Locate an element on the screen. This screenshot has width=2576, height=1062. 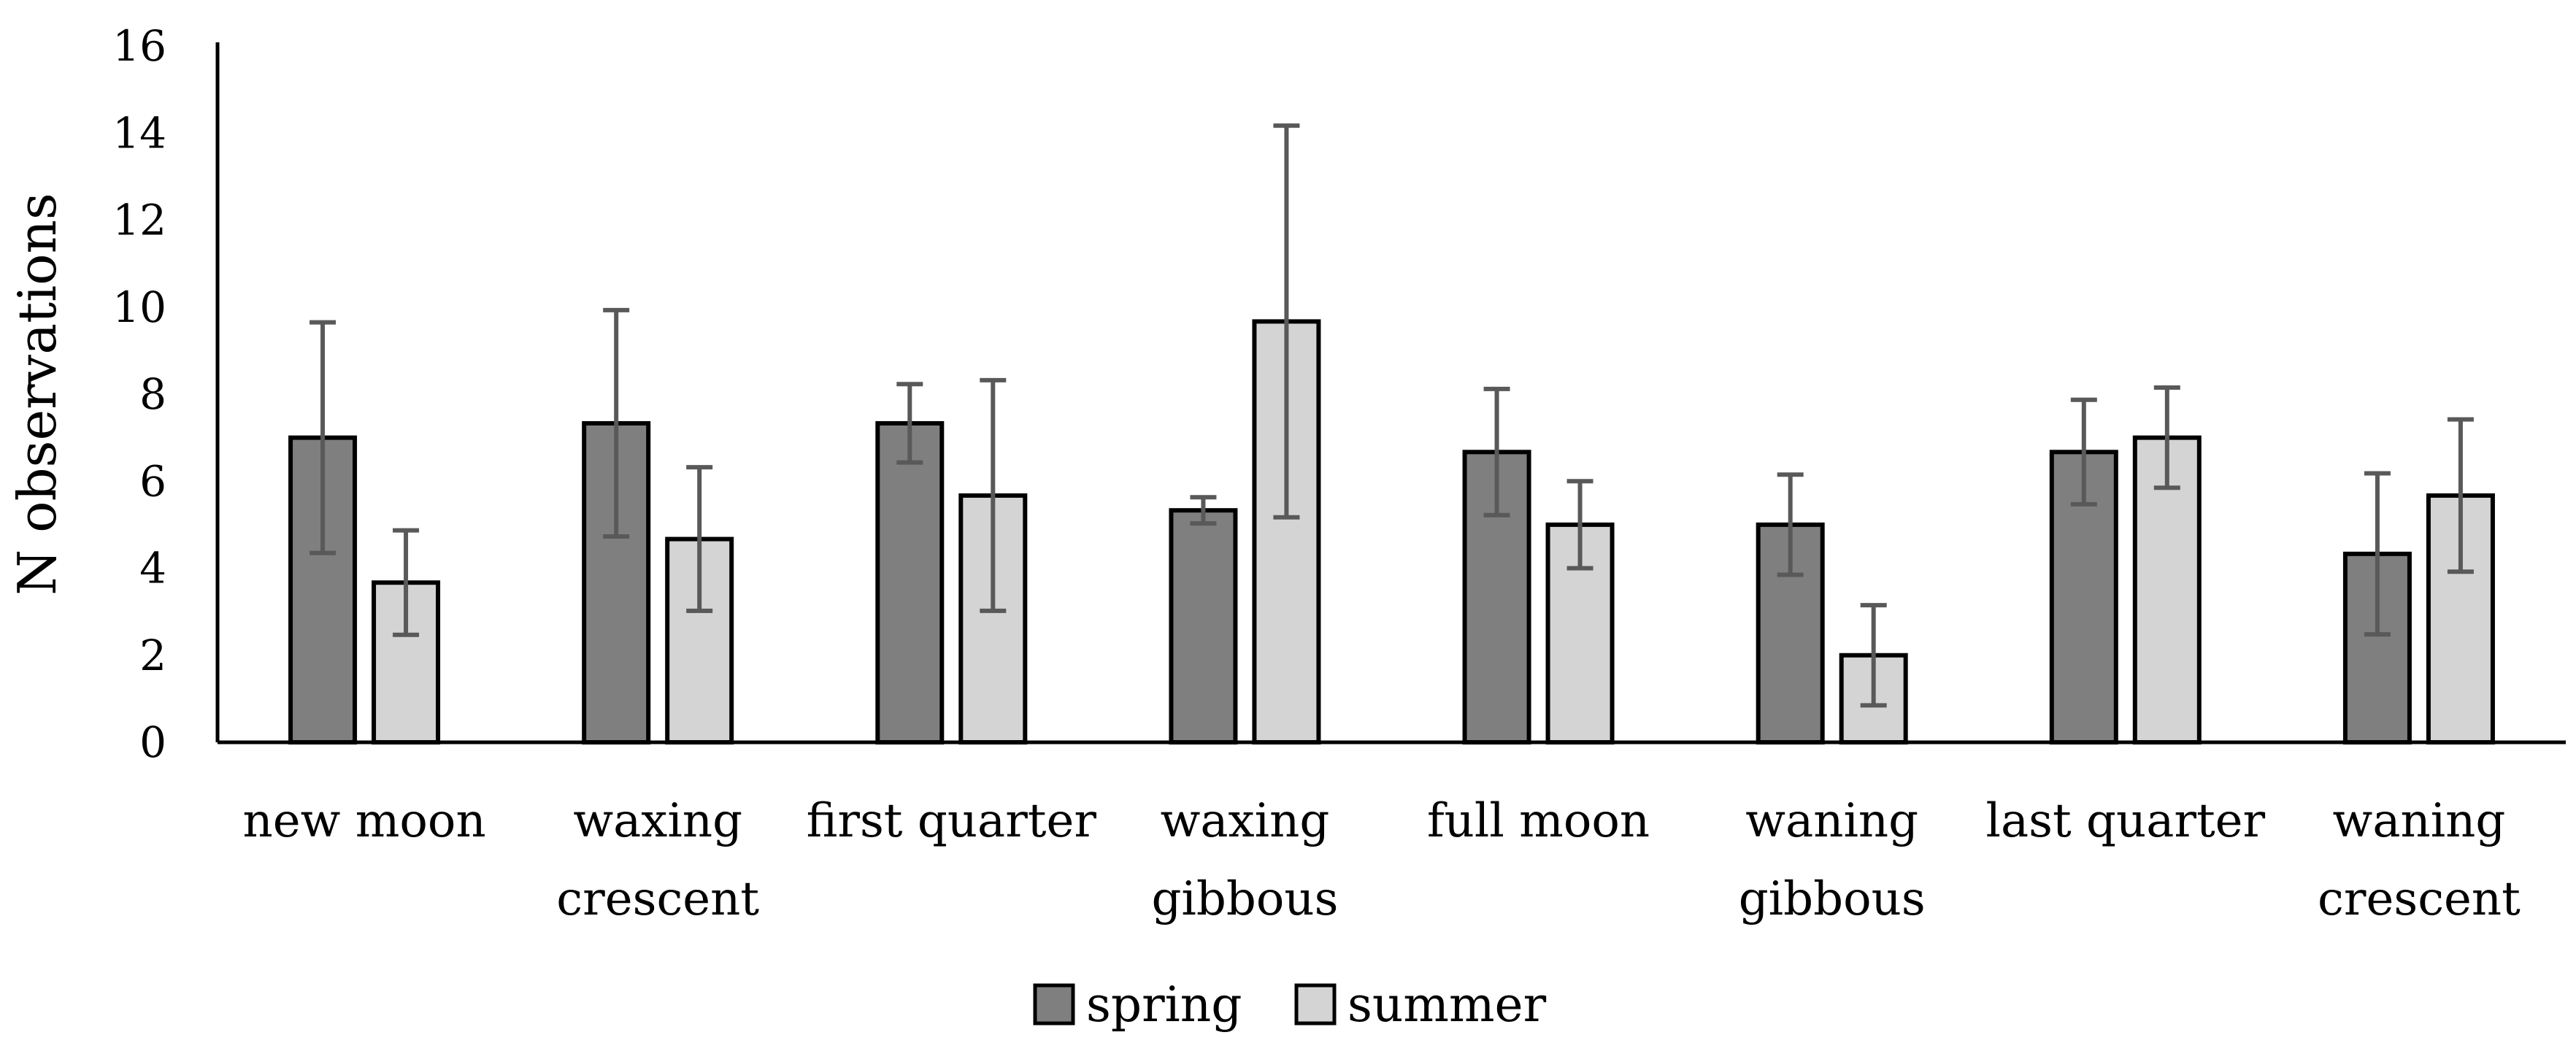
y-tick-label: 12 is located at coordinates (139, 220).